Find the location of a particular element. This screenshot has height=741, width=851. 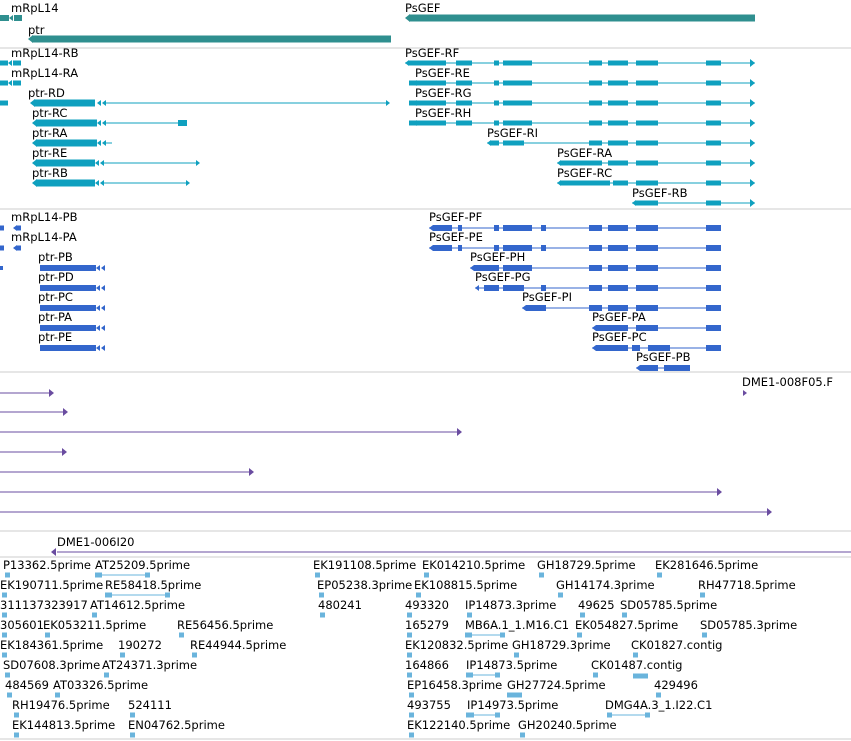

est-label: RE44944.5prime is located at coordinates (238, 645).